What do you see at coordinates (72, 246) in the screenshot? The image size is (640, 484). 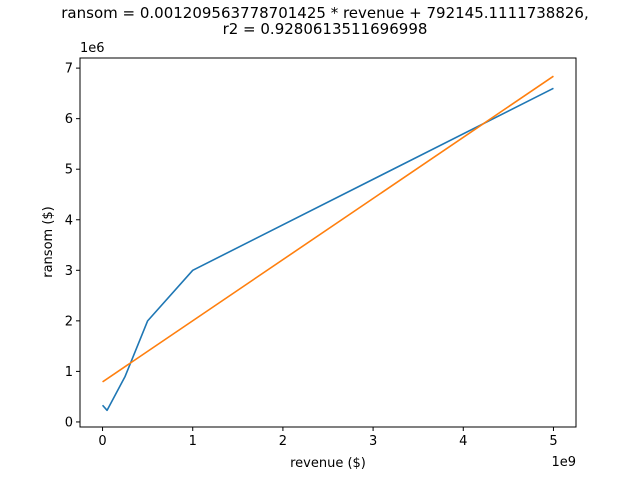 I see `y-axis-ticks: 0 1 2 3 4 5 6 7` at bounding box center [72, 246].